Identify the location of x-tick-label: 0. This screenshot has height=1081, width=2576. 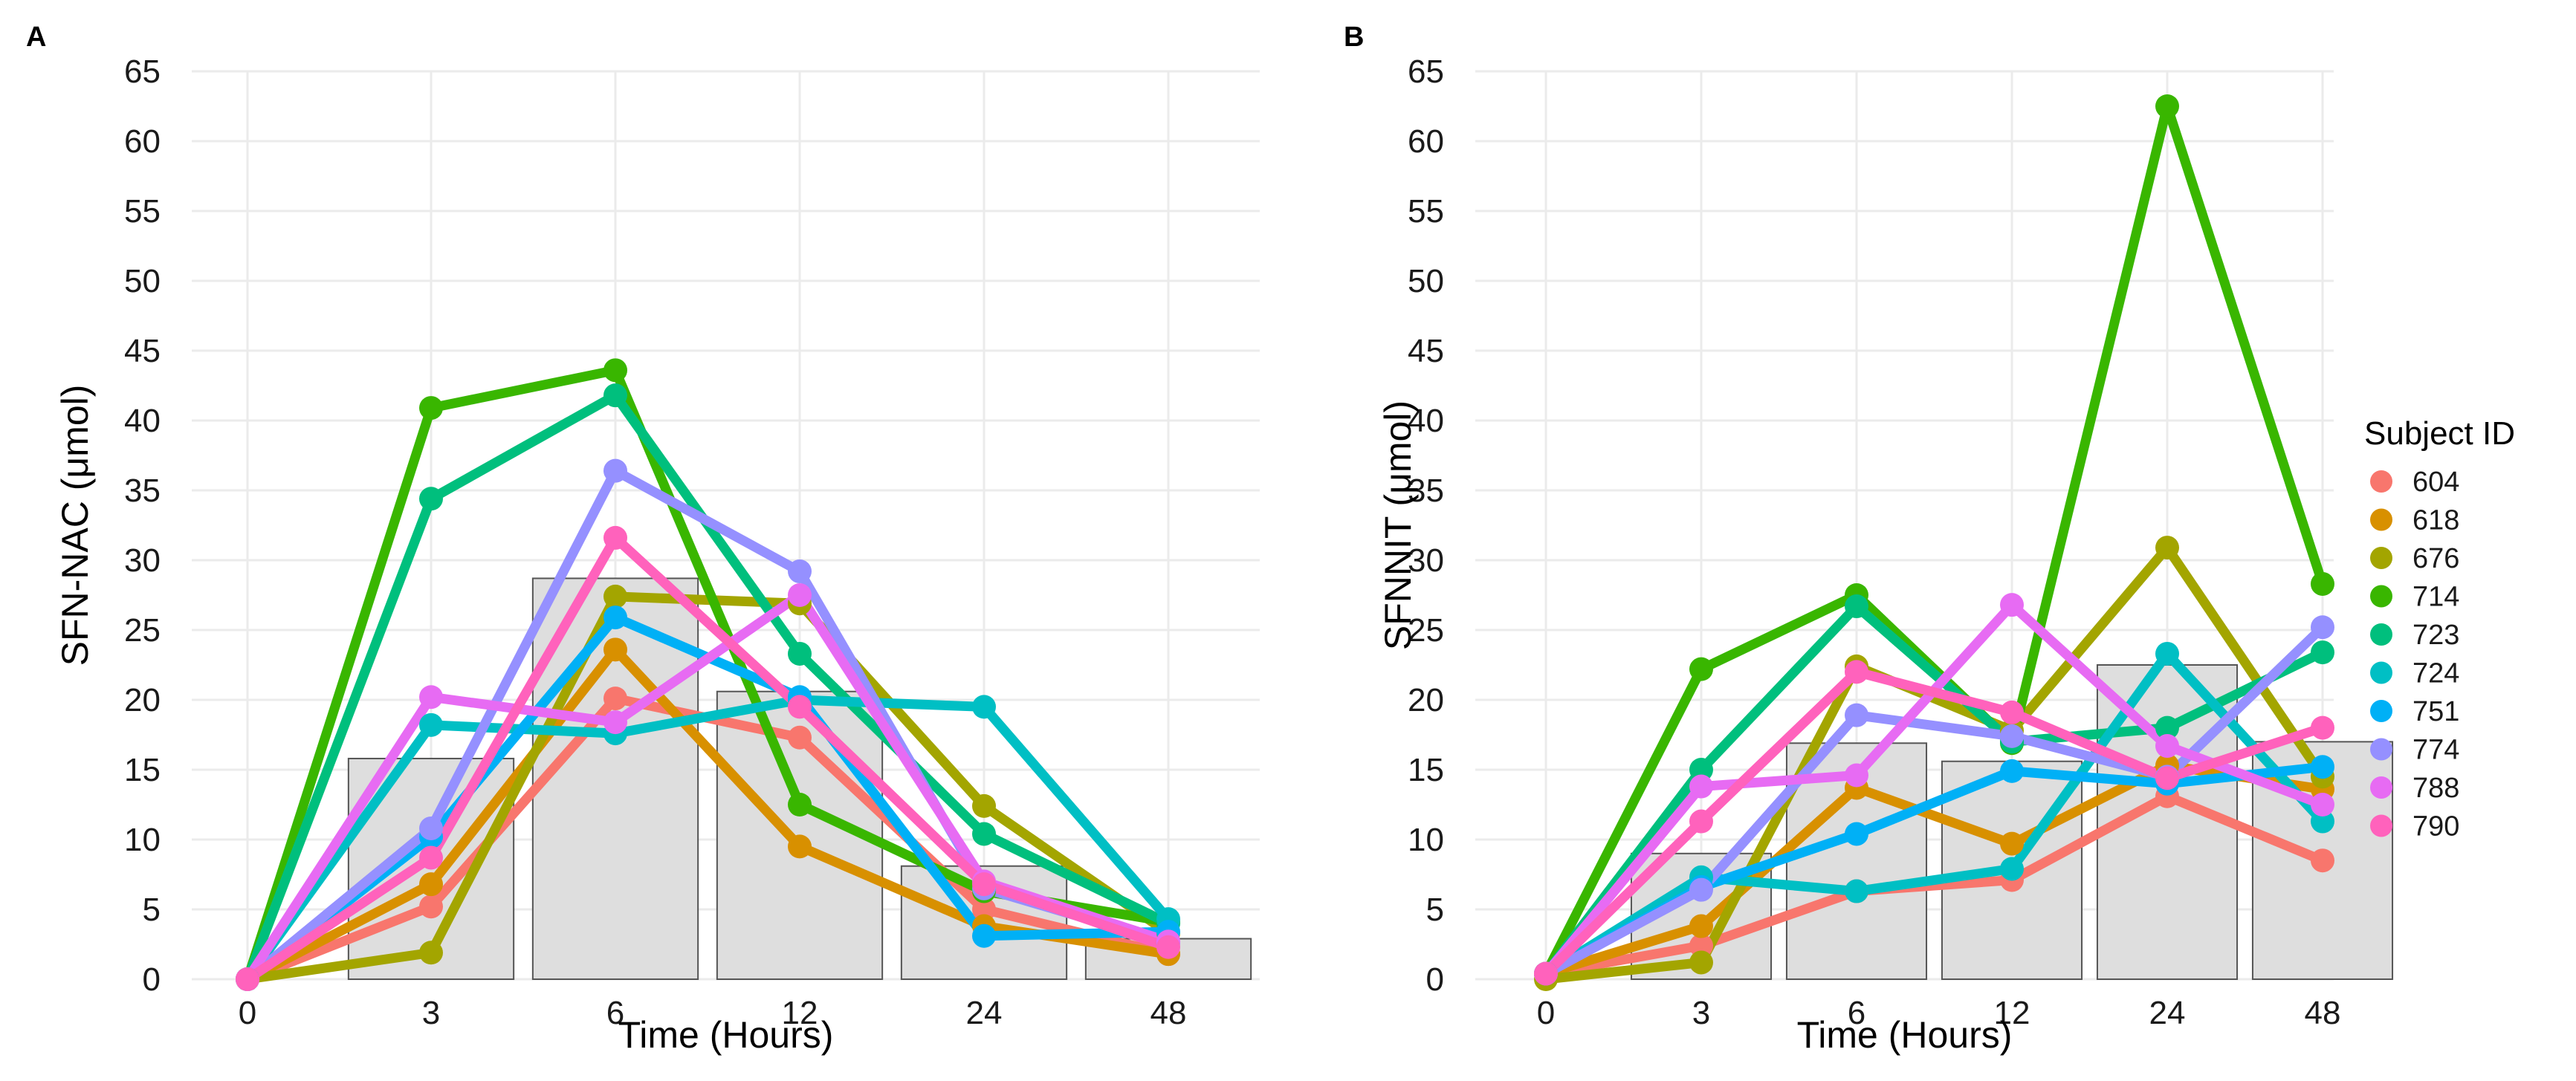
(1546, 1013).